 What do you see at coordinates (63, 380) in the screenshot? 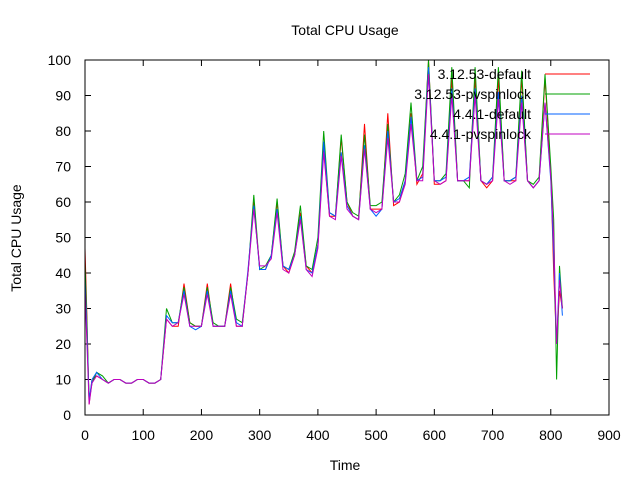
I see `y-tick-label: 10` at bounding box center [63, 380].